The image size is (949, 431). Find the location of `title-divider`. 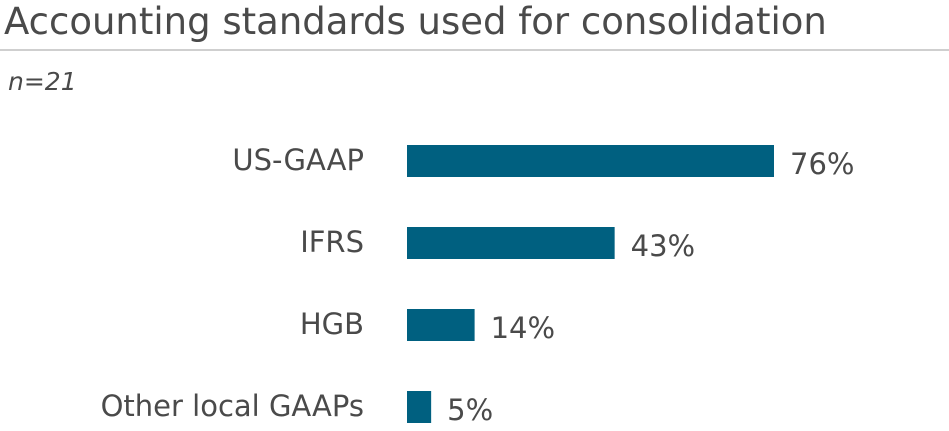

title-divider is located at coordinates (474, 50).